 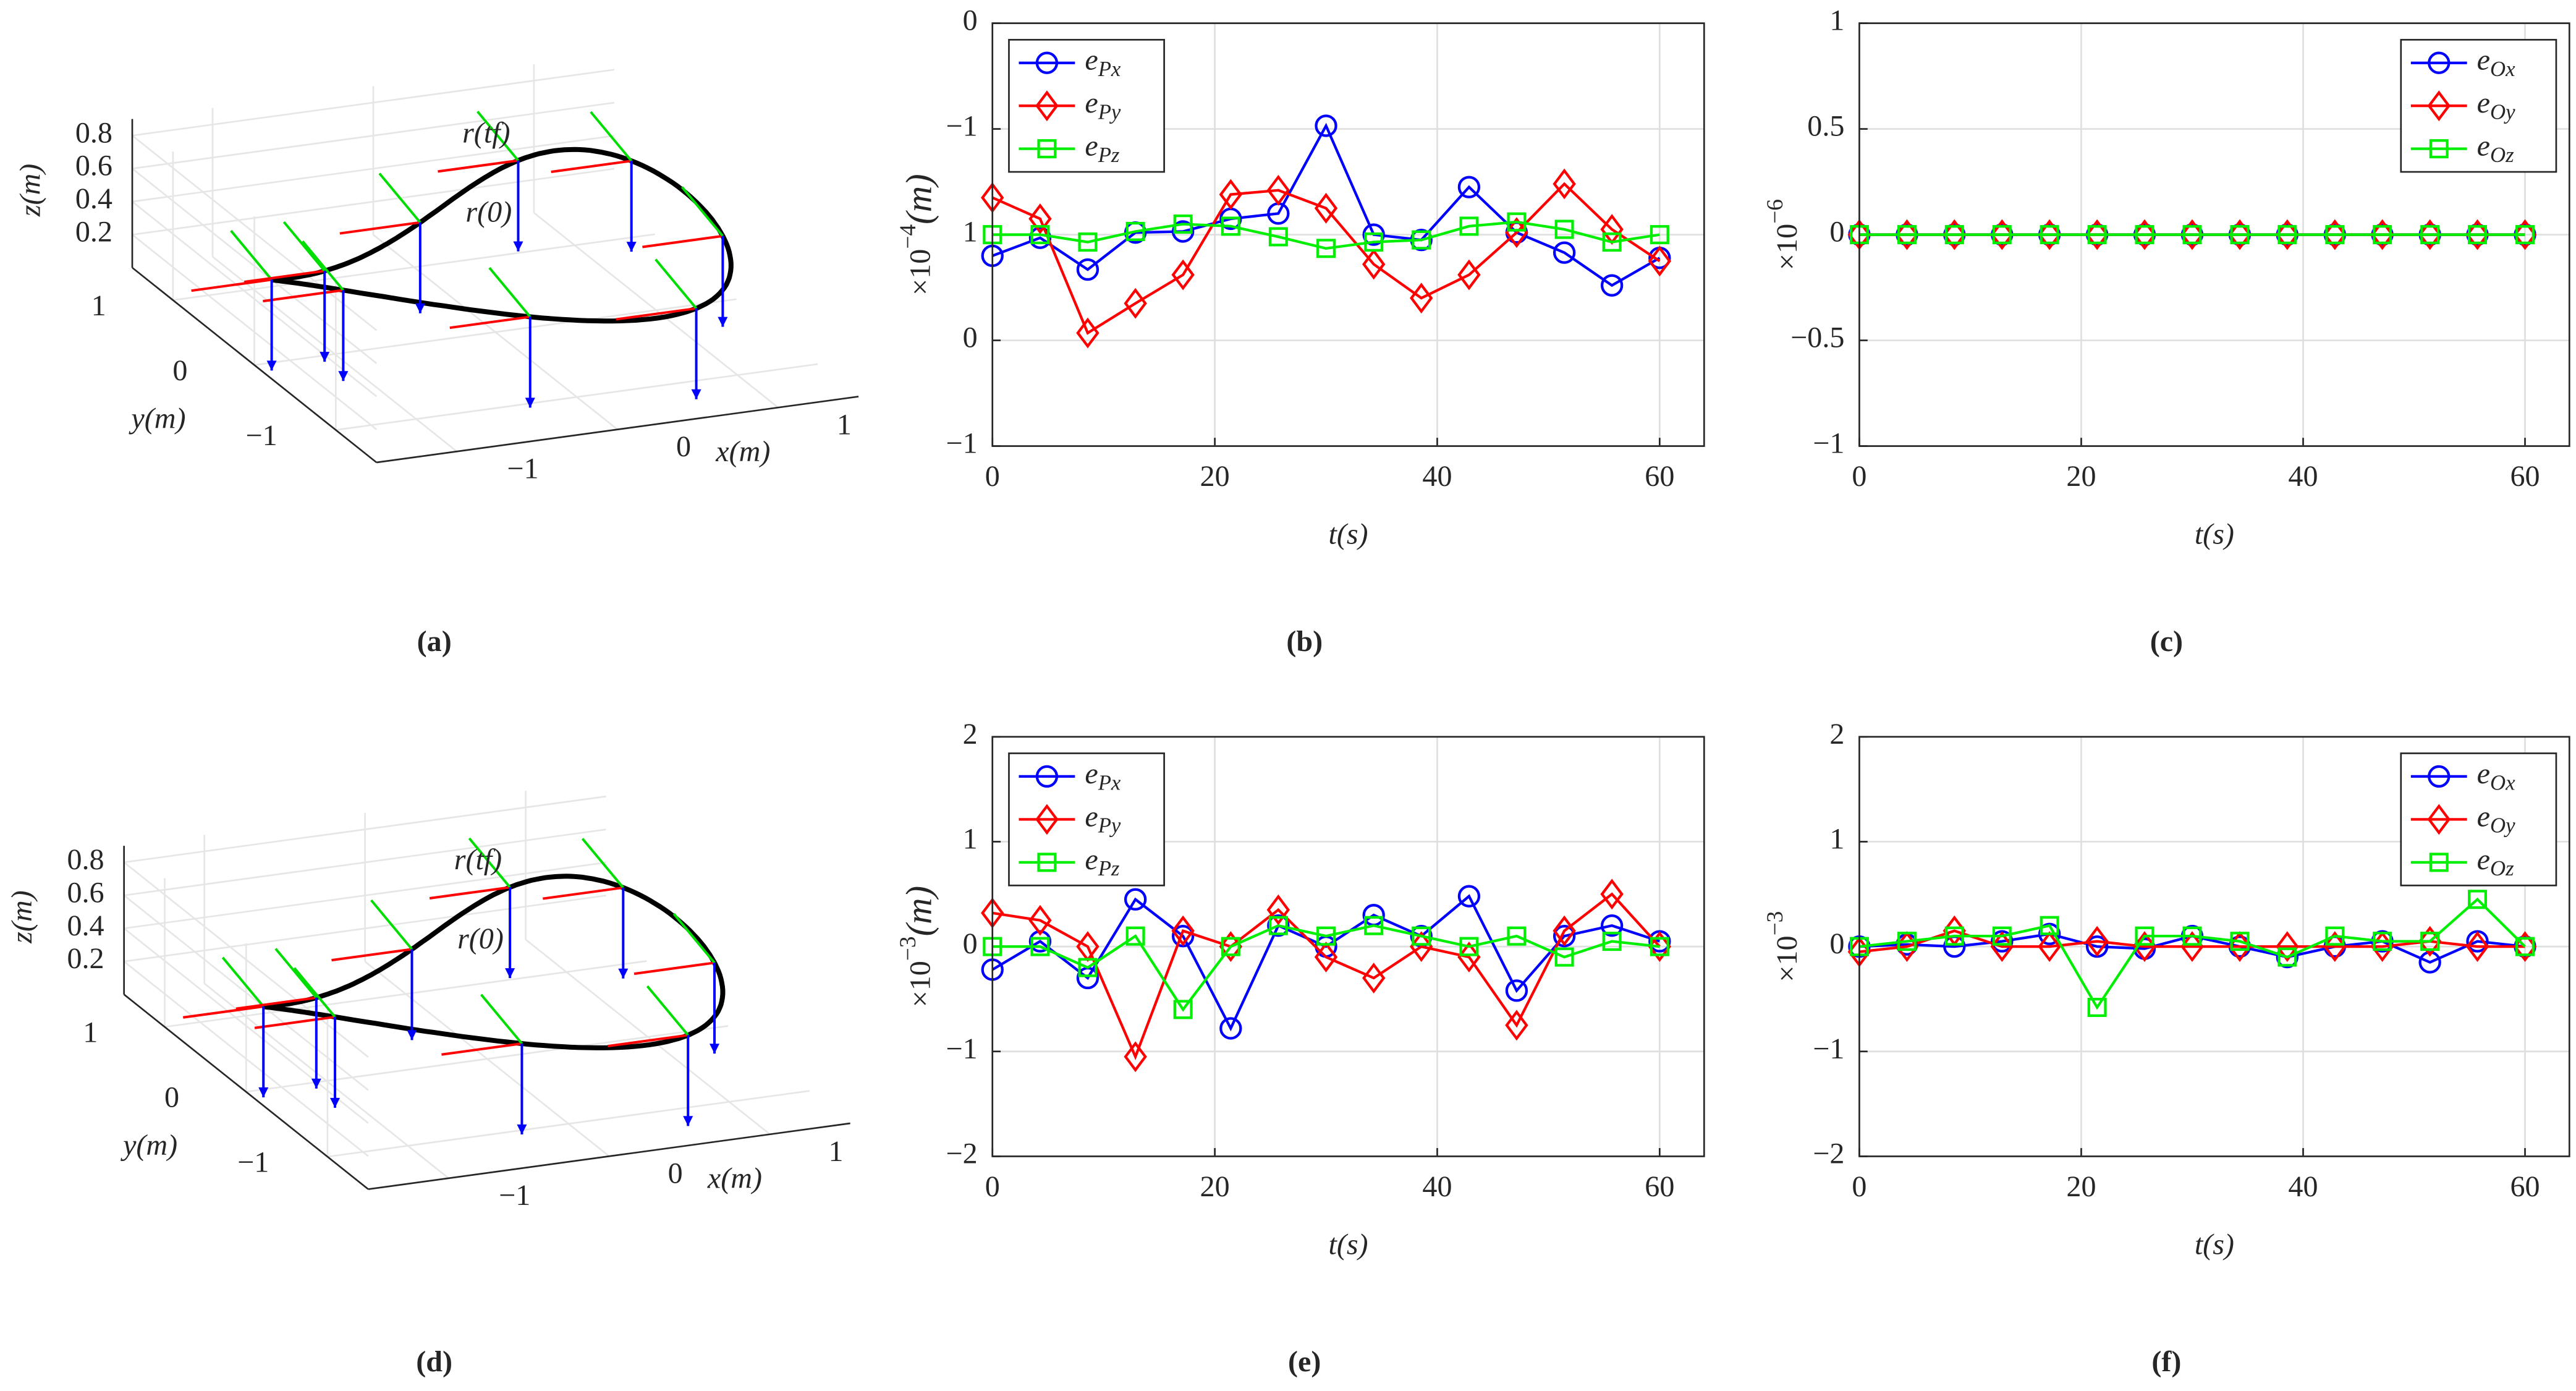 What do you see at coordinates (919, 199) in the screenshot?
I see `y-axis-label-unit: (m)` at bounding box center [919, 199].